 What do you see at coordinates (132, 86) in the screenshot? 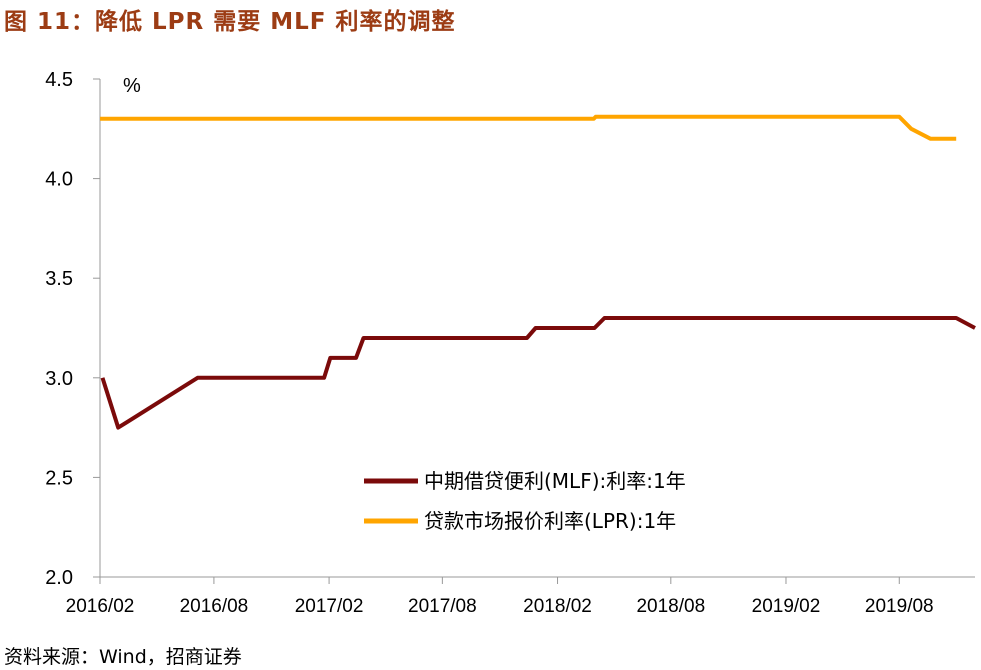
I see `y-unit-label: %` at bounding box center [132, 86].